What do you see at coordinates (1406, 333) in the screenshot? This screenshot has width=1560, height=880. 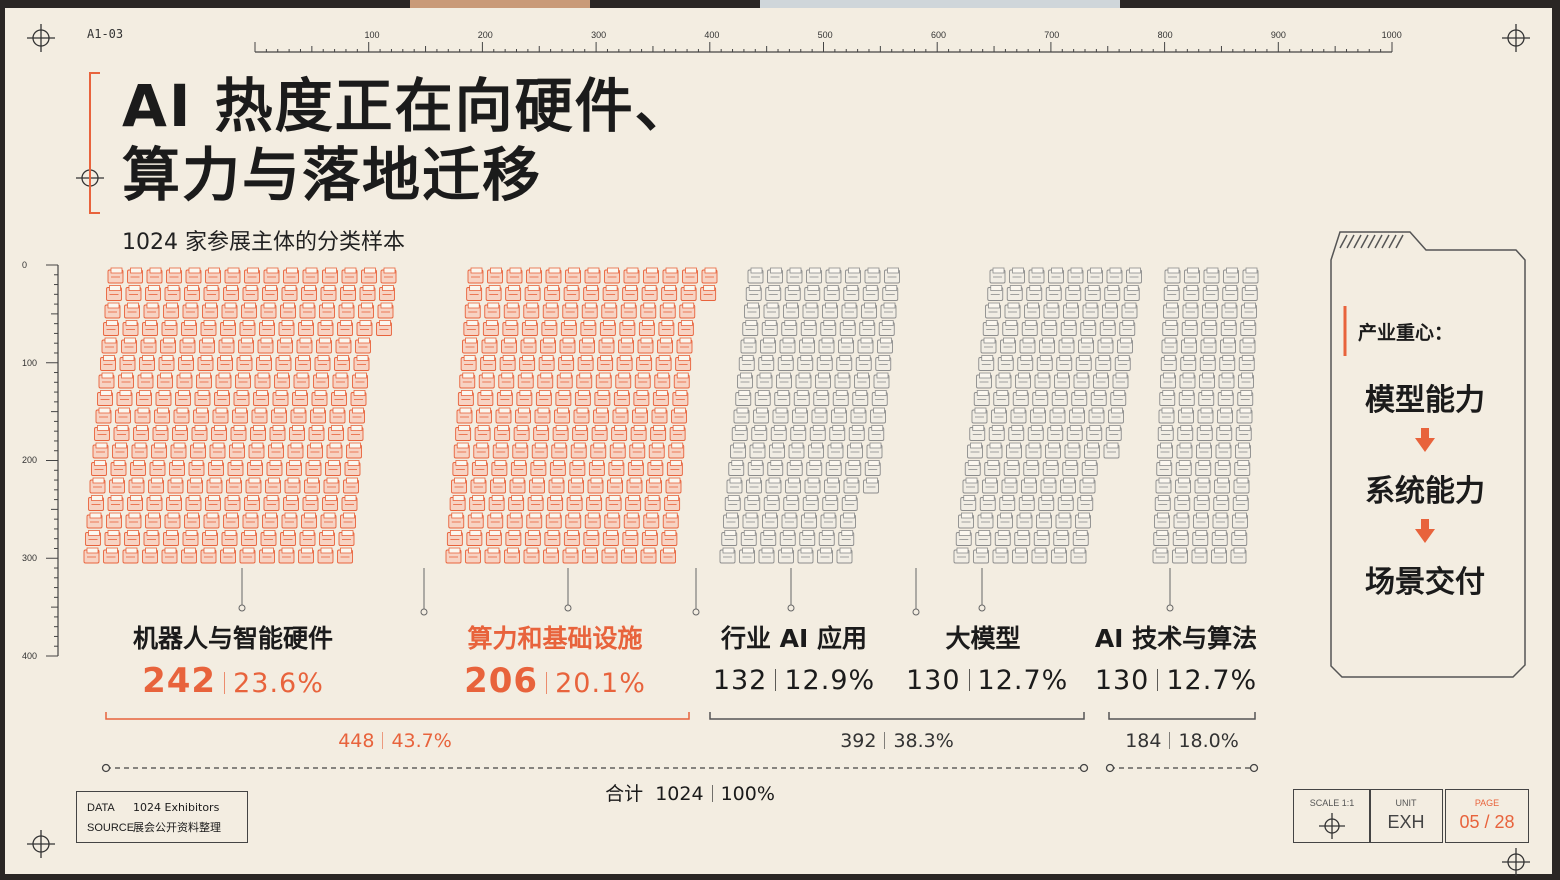 I see `panel-label: 产业重心：` at bounding box center [1406, 333].